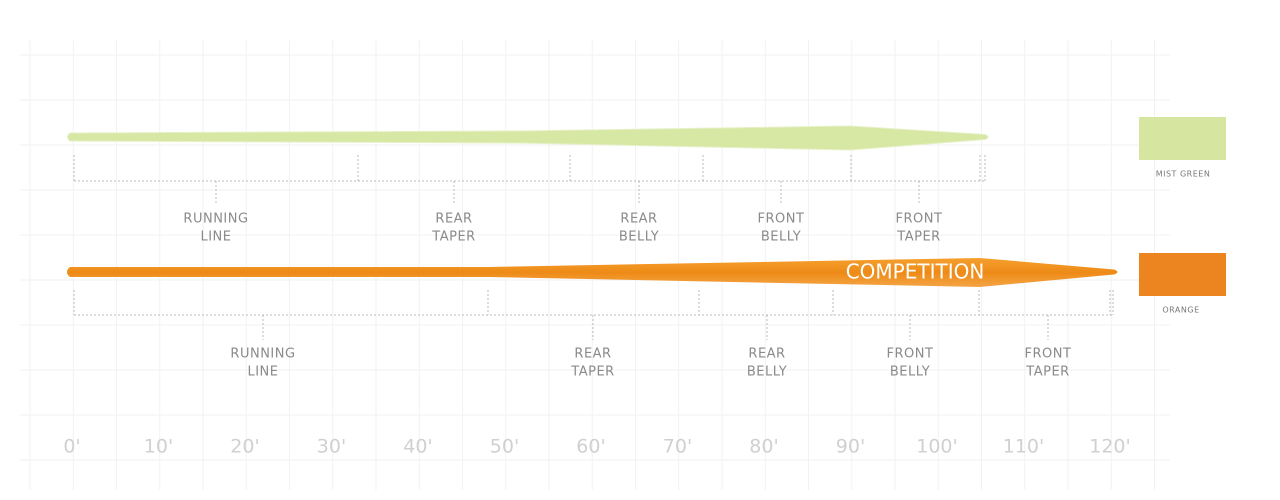 This screenshot has height=500, width=1280. Describe the element at coordinates (417, 447) in the screenshot. I see `axis-label: 40'` at that location.